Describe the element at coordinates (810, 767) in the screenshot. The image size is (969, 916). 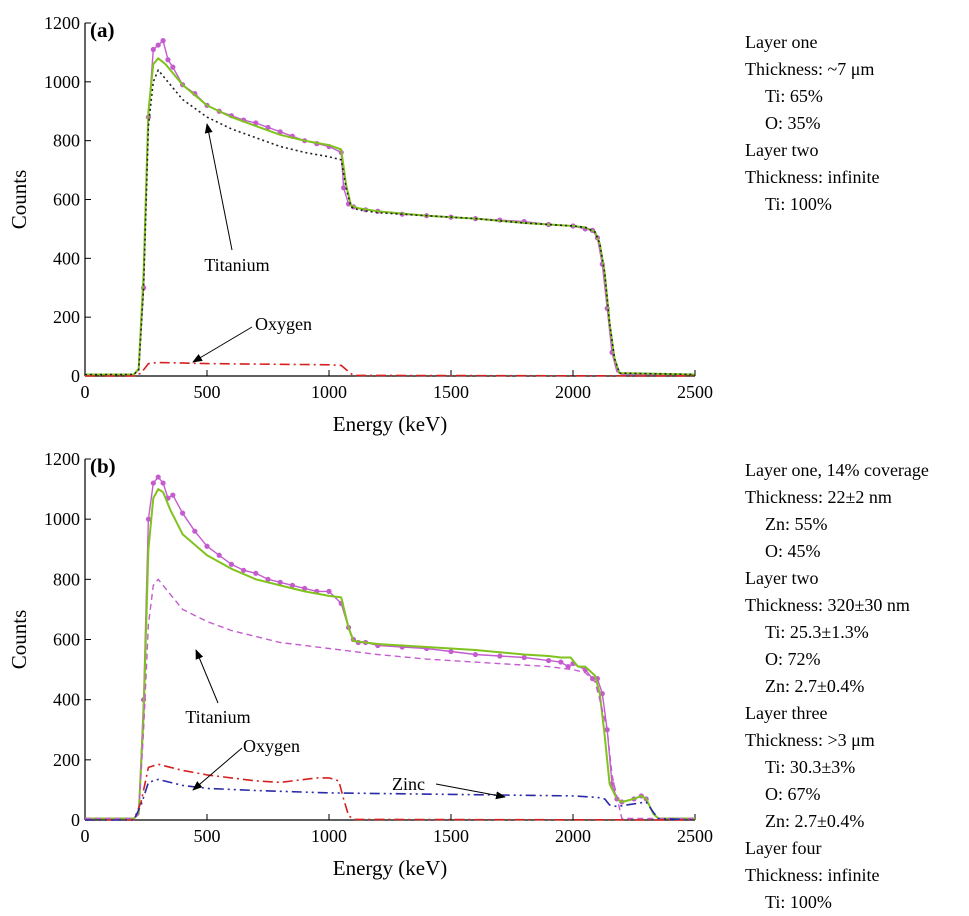
I see `layer-info-line: Ti: 30.3±3%` at that location.